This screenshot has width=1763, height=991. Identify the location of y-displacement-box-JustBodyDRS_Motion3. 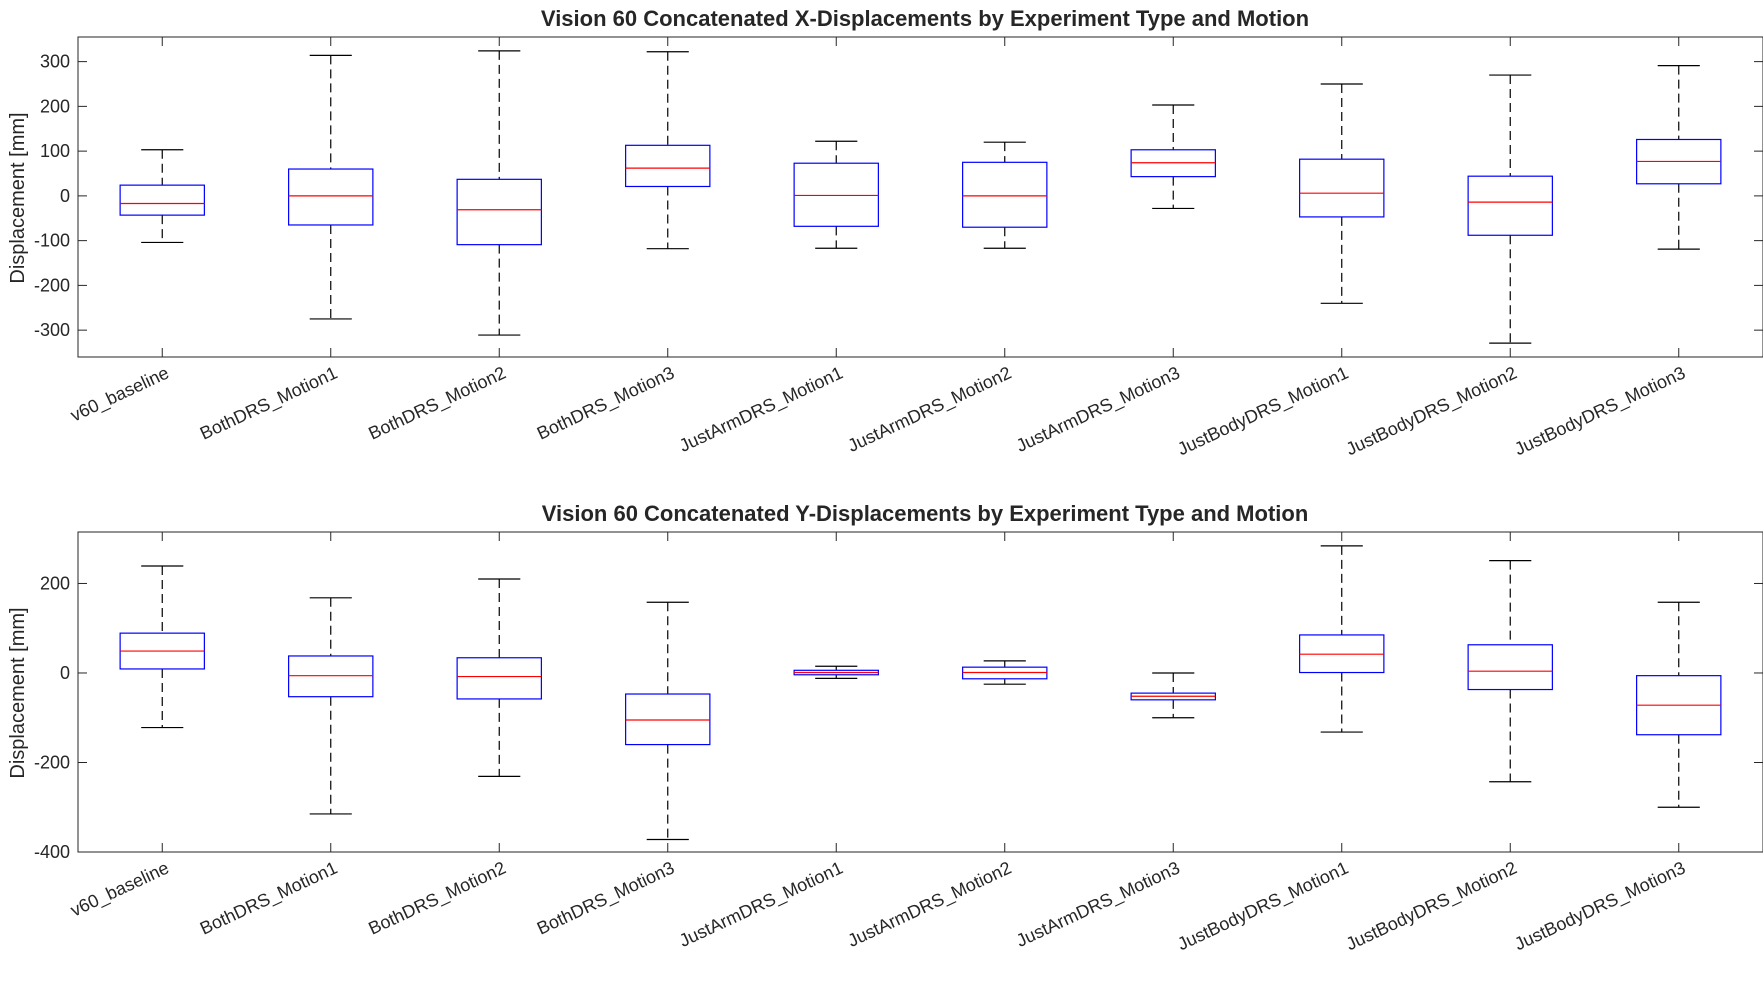
(1679, 704).